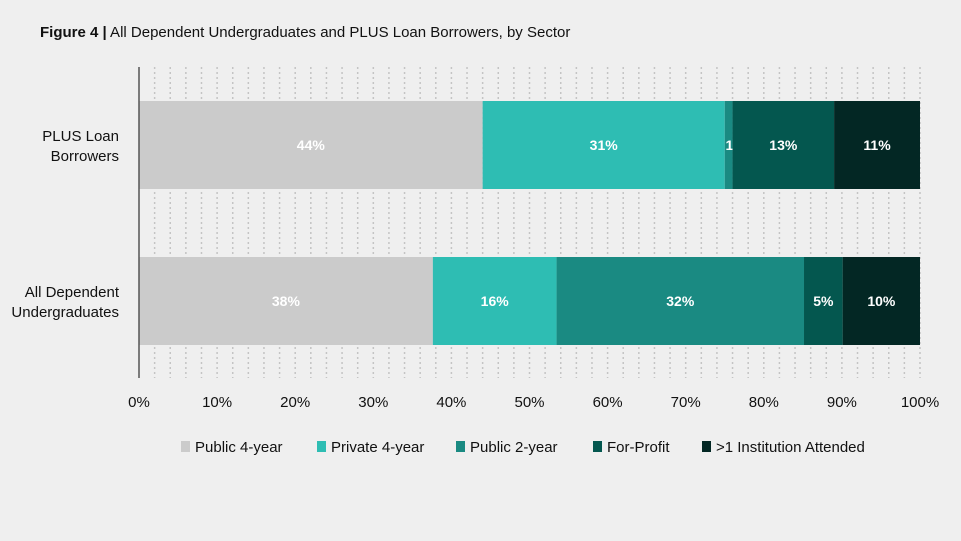 This screenshot has height=541, width=961. Describe the element at coordinates (85, 156) in the screenshot. I see `category-label: Borrowers` at that location.